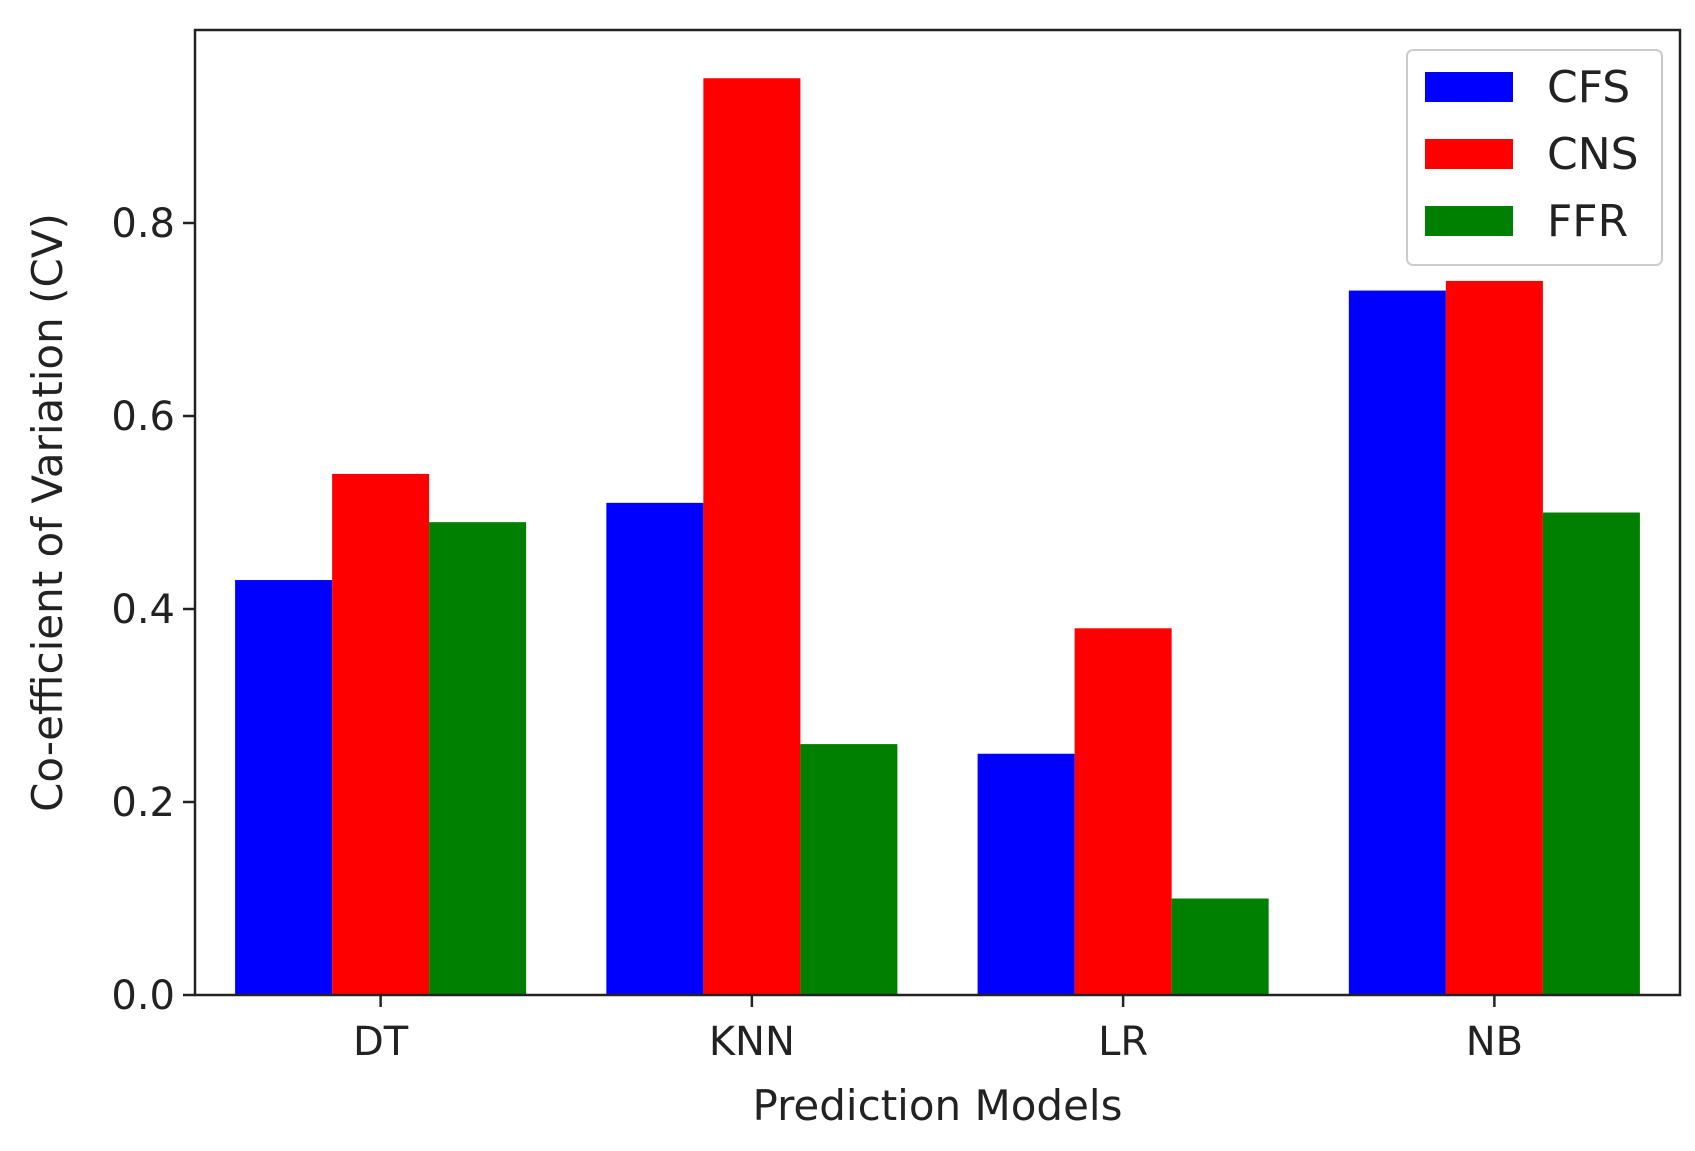 This screenshot has width=1695, height=1151. What do you see at coordinates (752, 536) in the screenshot?
I see `bar-cns-knn` at bounding box center [752, 536].